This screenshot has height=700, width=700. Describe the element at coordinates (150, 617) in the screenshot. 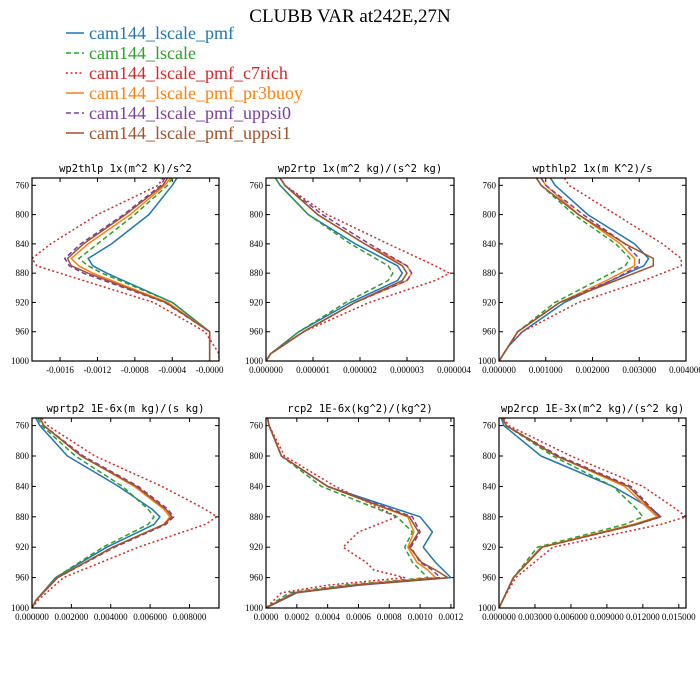

I see `x-tick-label: 0.006000` at that location.